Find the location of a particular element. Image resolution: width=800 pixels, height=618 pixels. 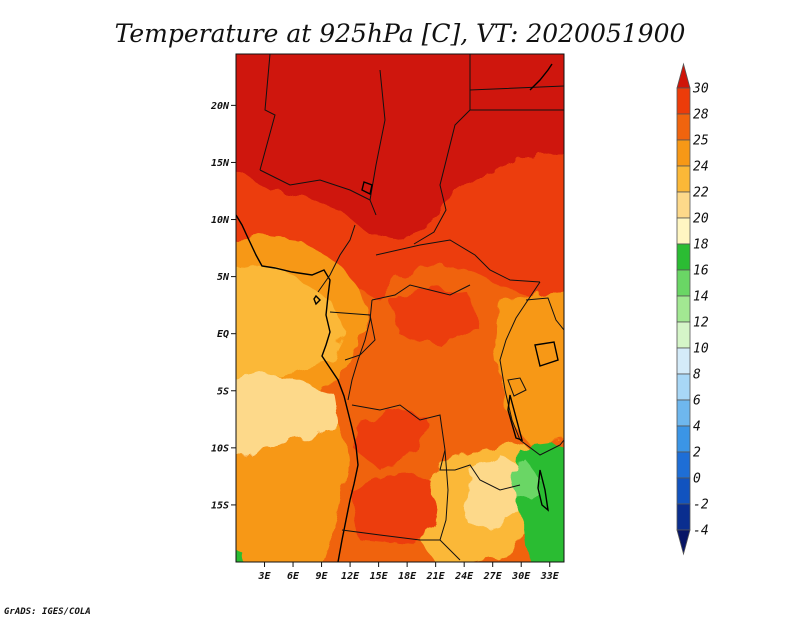

y-tick-label: 5N is located at coordinates (223, 277).